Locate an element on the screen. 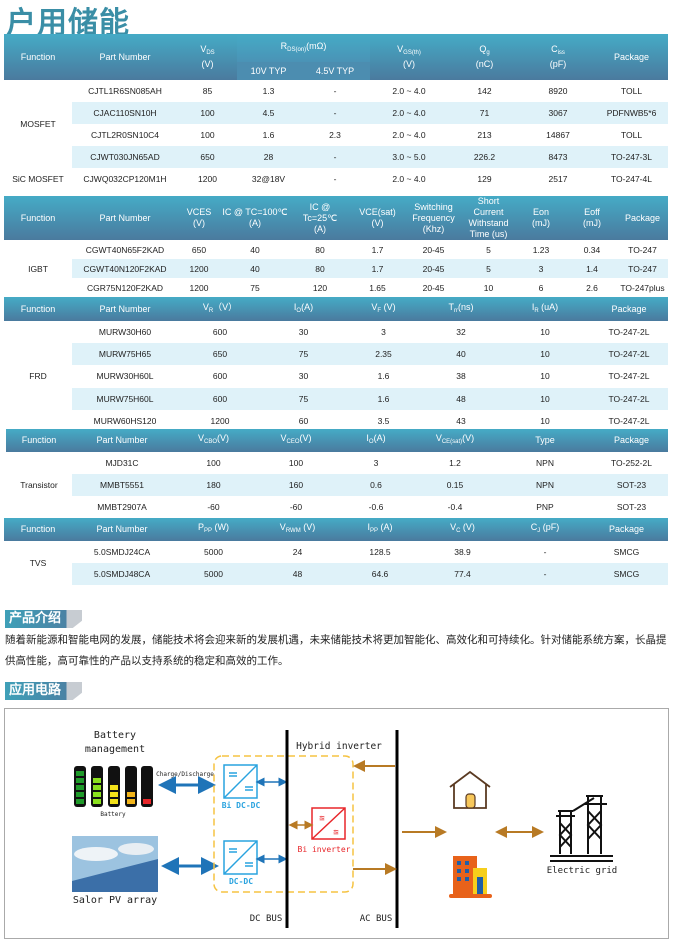 This screenshot has width=673, height=945. table-cell: -0.6 is located at coordinates (376, 507).